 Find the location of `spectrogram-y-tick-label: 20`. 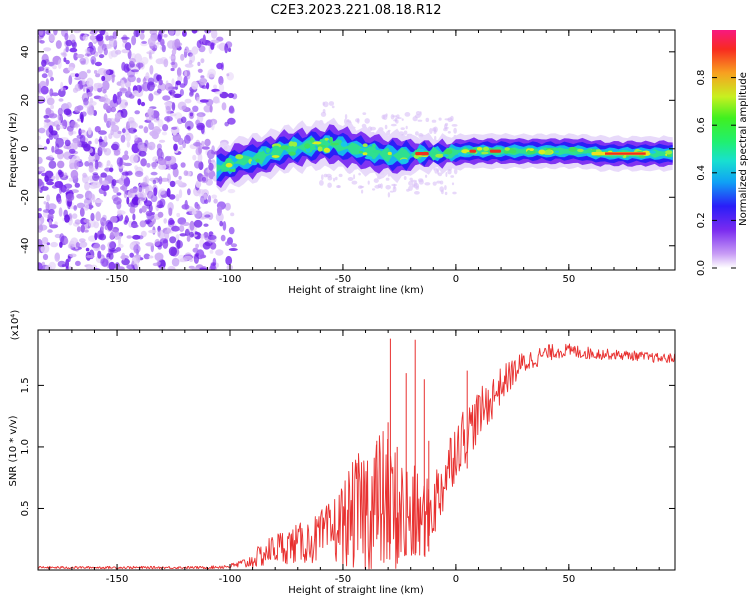

spectrogram-y-tick-label: 20 is located at coordinates (25, 100).